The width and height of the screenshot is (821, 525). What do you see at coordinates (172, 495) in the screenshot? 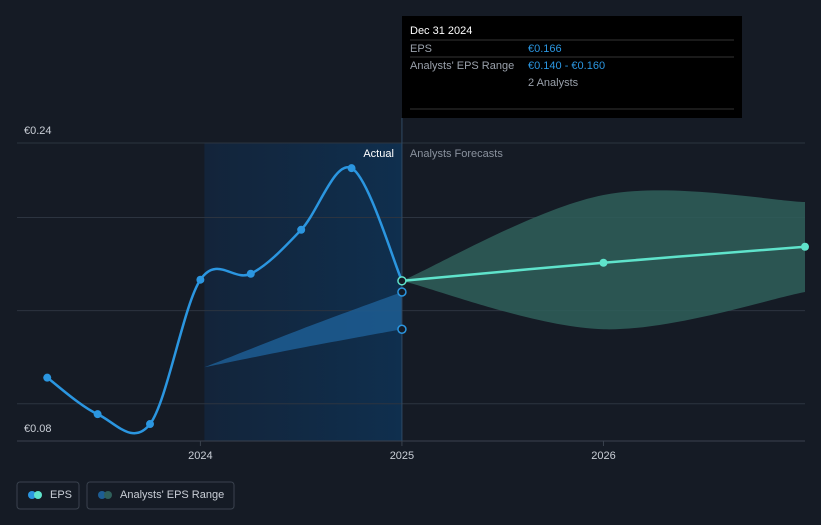
I see `legend-label: Analysts' EPS Range` at bounding box center [172, 495].